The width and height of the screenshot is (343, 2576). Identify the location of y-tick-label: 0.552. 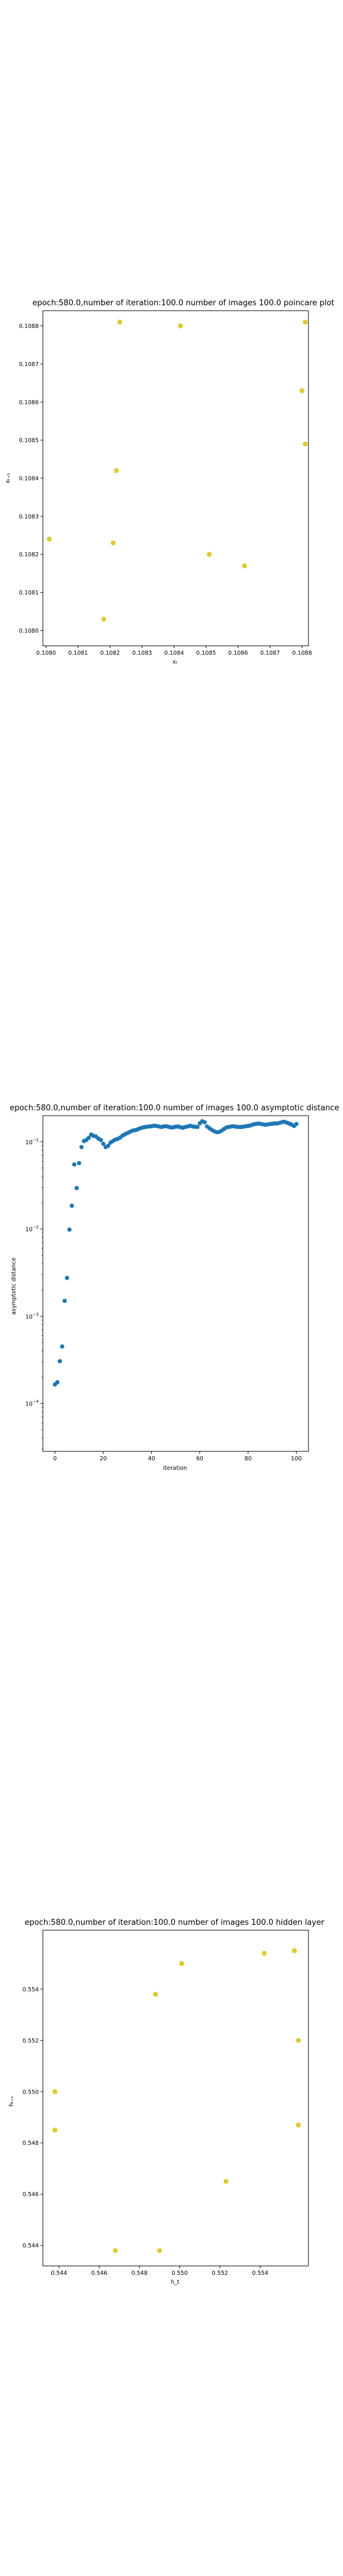
(31, 2041).